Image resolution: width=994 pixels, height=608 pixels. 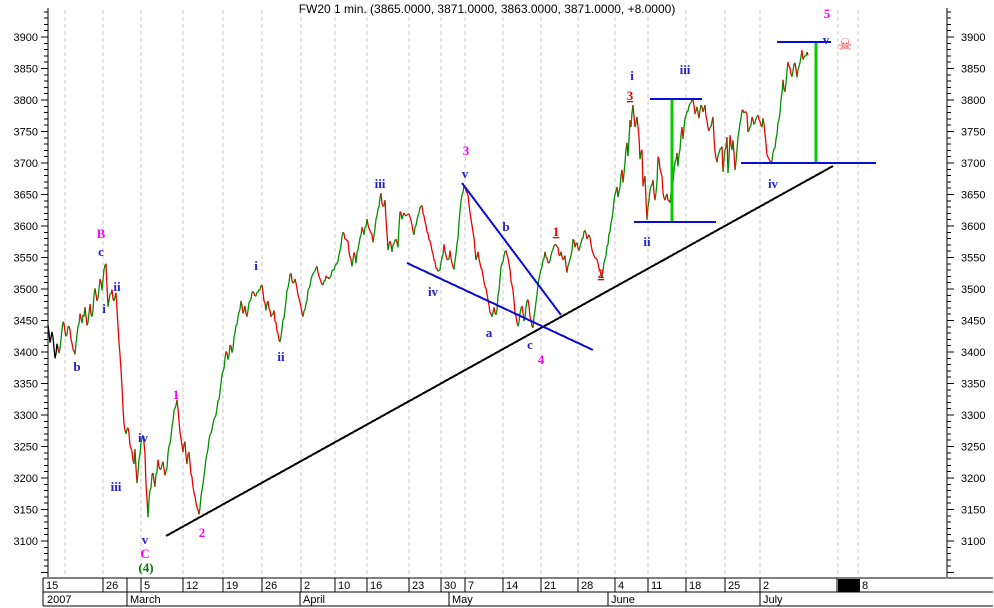 I want to click on svg-text: March, so click(x=145, y=600).